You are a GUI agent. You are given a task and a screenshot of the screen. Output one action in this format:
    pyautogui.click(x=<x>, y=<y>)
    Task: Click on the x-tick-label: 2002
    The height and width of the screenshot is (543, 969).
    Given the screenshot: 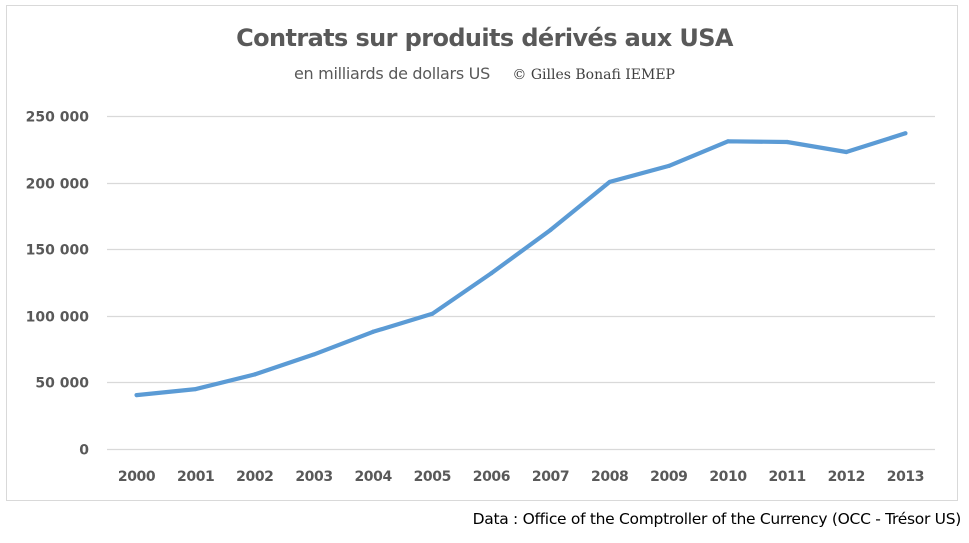 What is the action you would take?
    pyautogui.click(x=254, y=477)
    